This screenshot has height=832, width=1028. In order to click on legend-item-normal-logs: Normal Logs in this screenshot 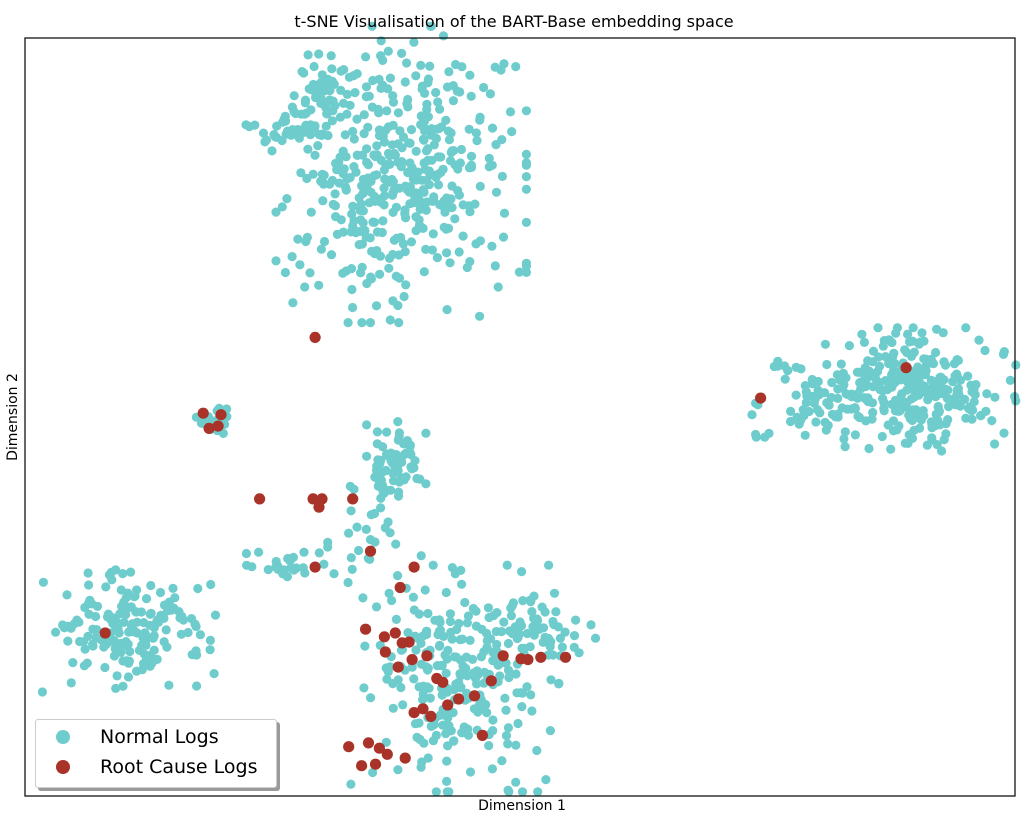, I will do `click(127, 737)`.